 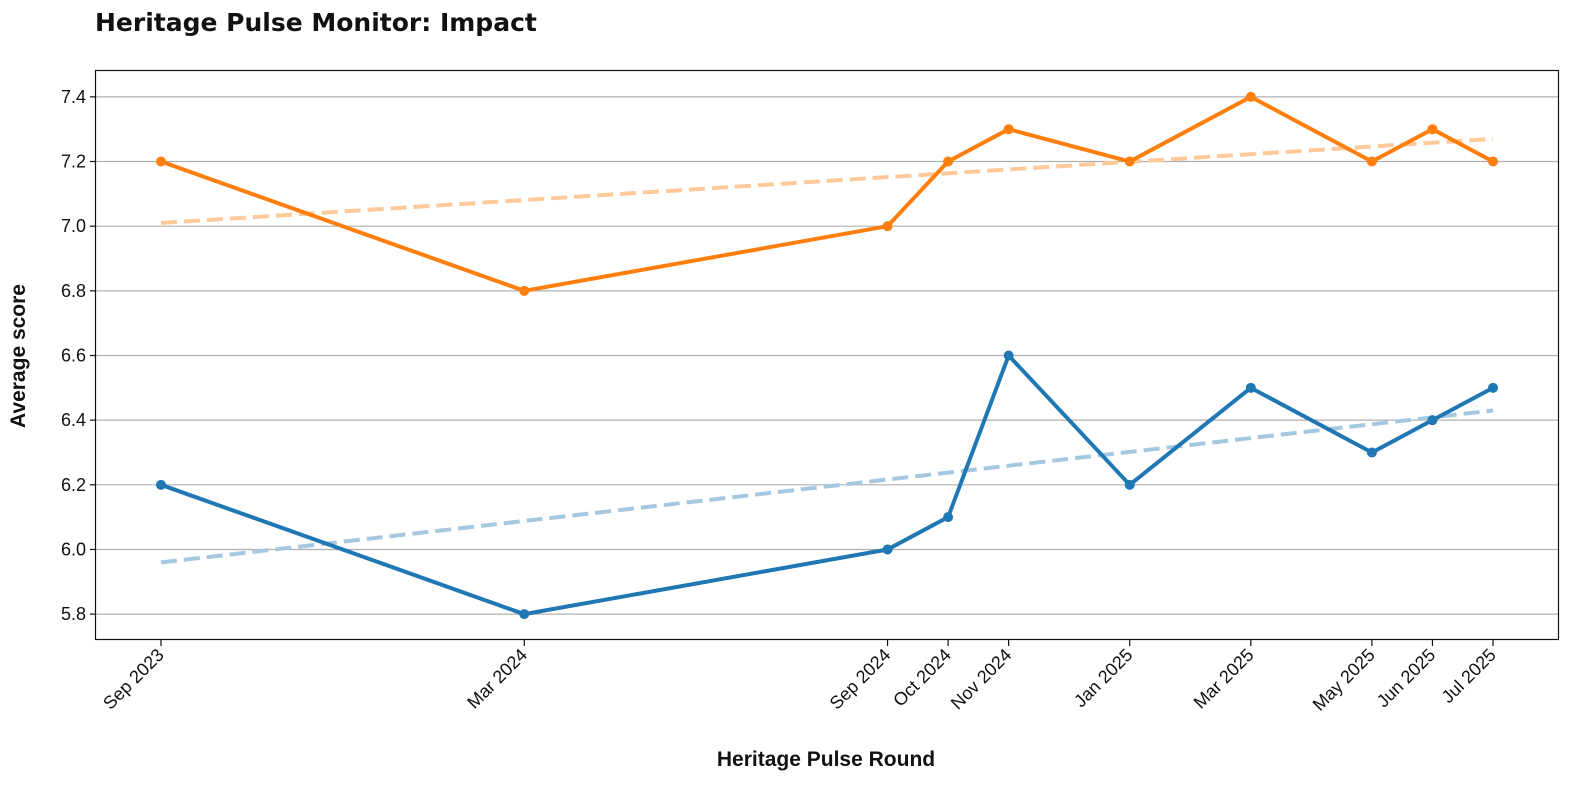 I want to click on x-tick-label: May 2025, so click(x=1344, y=680).